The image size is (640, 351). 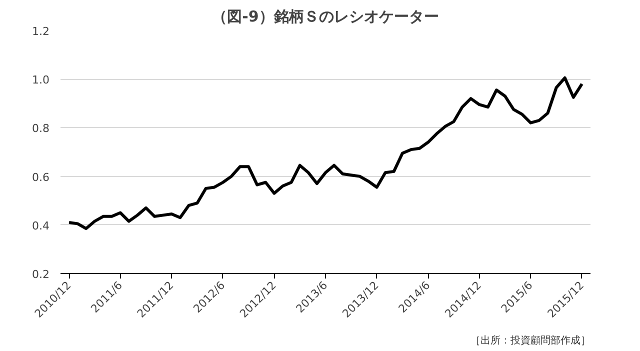 What do you see at coordinates (41, 31) in the screenshot?
I see `y-tick-label: 1.2` at bounding box center [41, 31].